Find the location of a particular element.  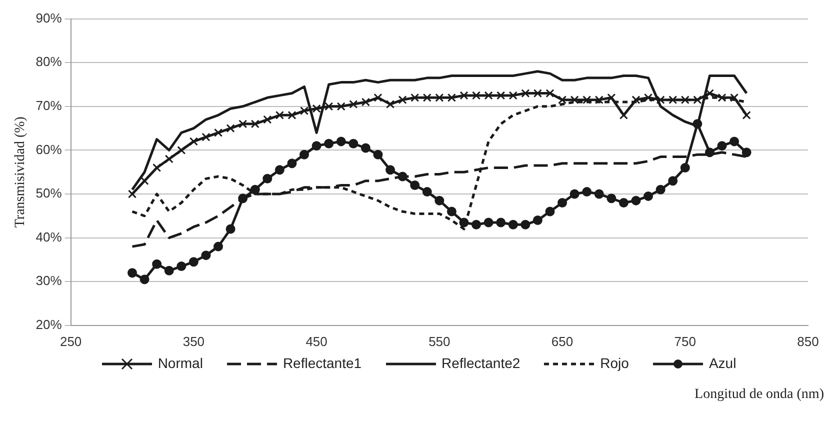

y-axis-title: Transmisividad (%) is located at coordinates (20, 172).